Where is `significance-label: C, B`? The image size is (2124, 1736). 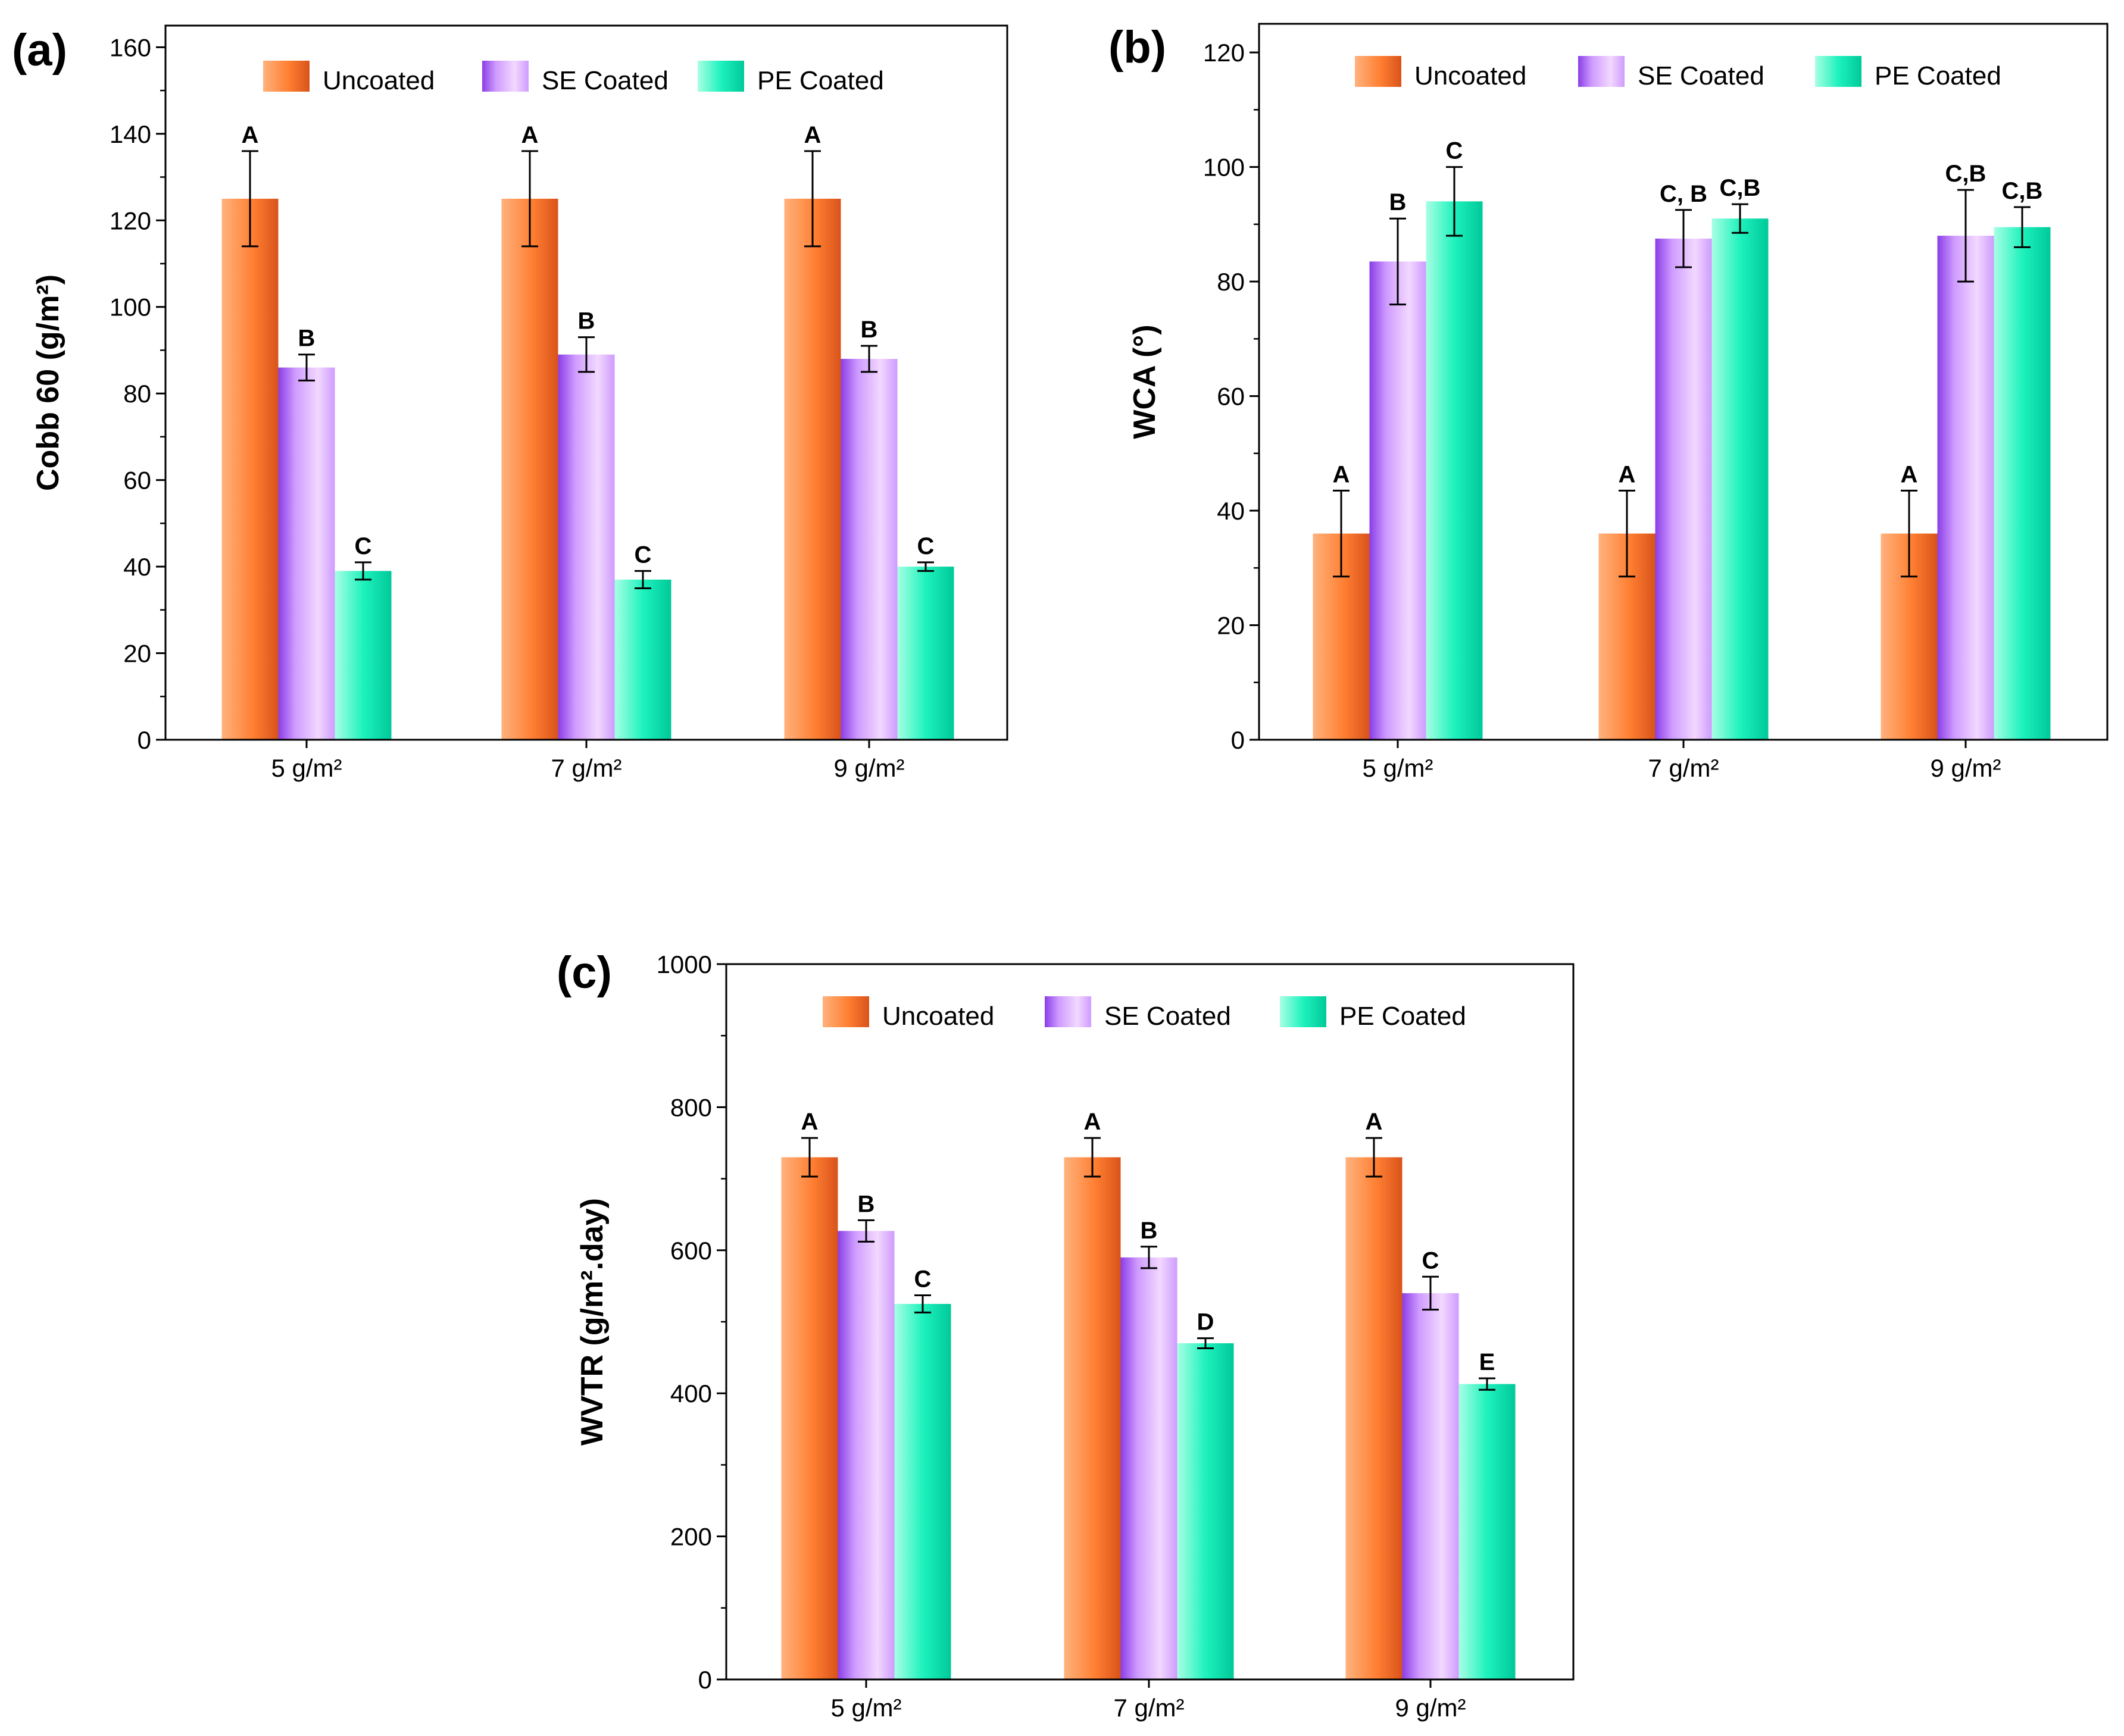 significance-label: C, B is located at coordinates (1683, 194).